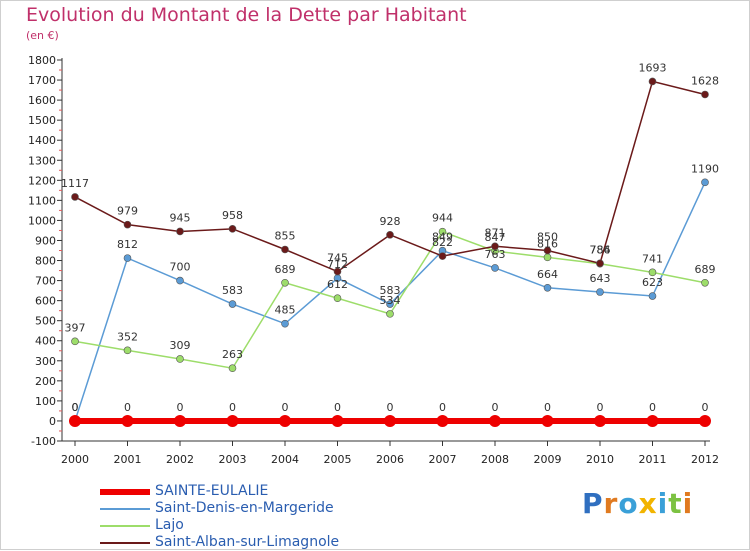 Image resolution: width=750 pixels, height=551 pixels. I want to click on x-tick-label: 2005, so click(338, 459).